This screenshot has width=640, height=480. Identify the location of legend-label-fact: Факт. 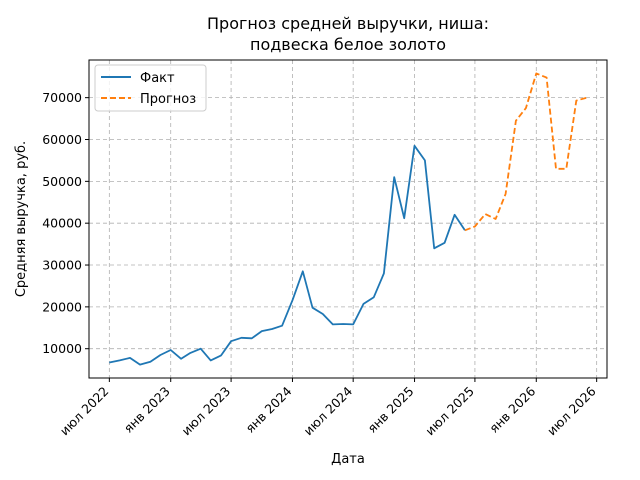
(157, 78).